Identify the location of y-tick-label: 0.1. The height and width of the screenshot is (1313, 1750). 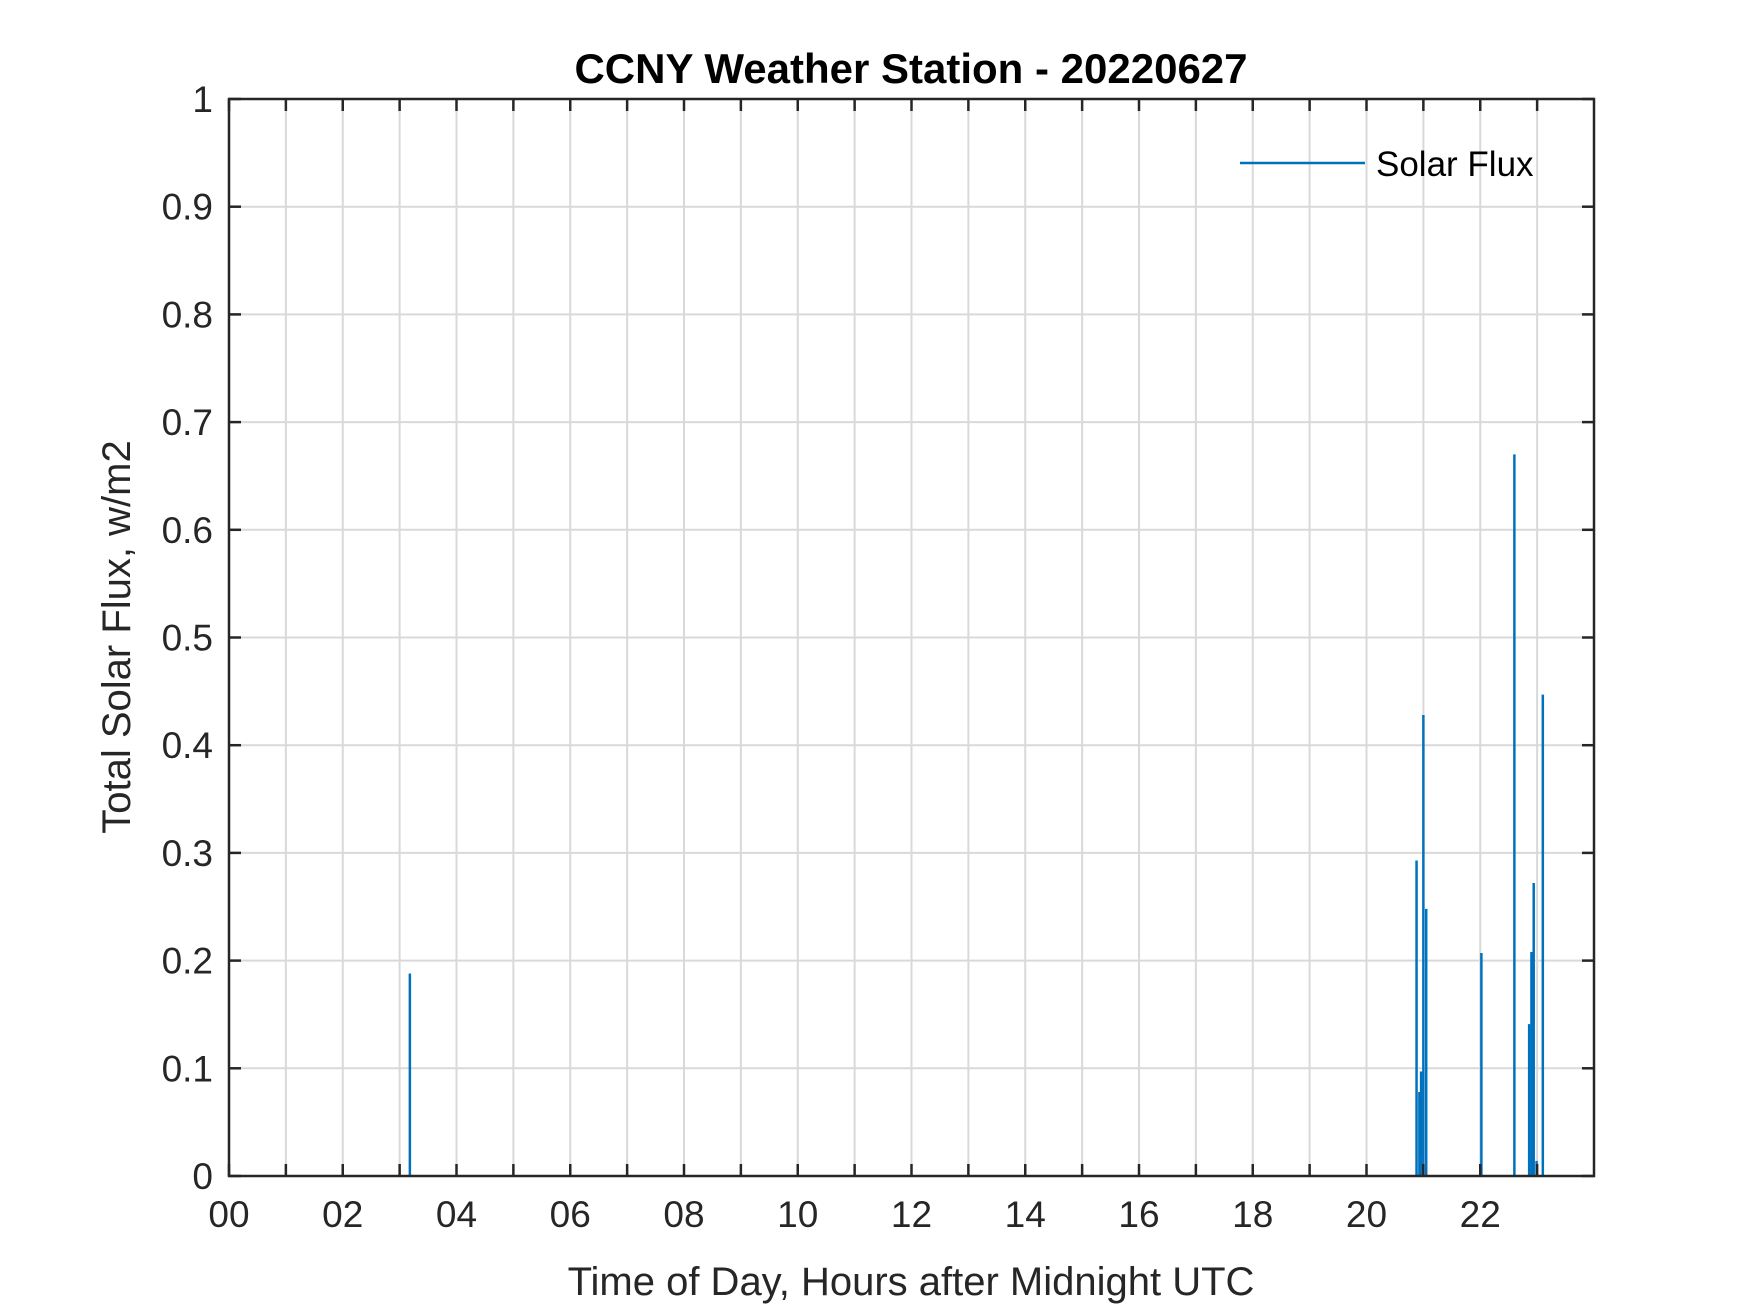
(187, 1068).